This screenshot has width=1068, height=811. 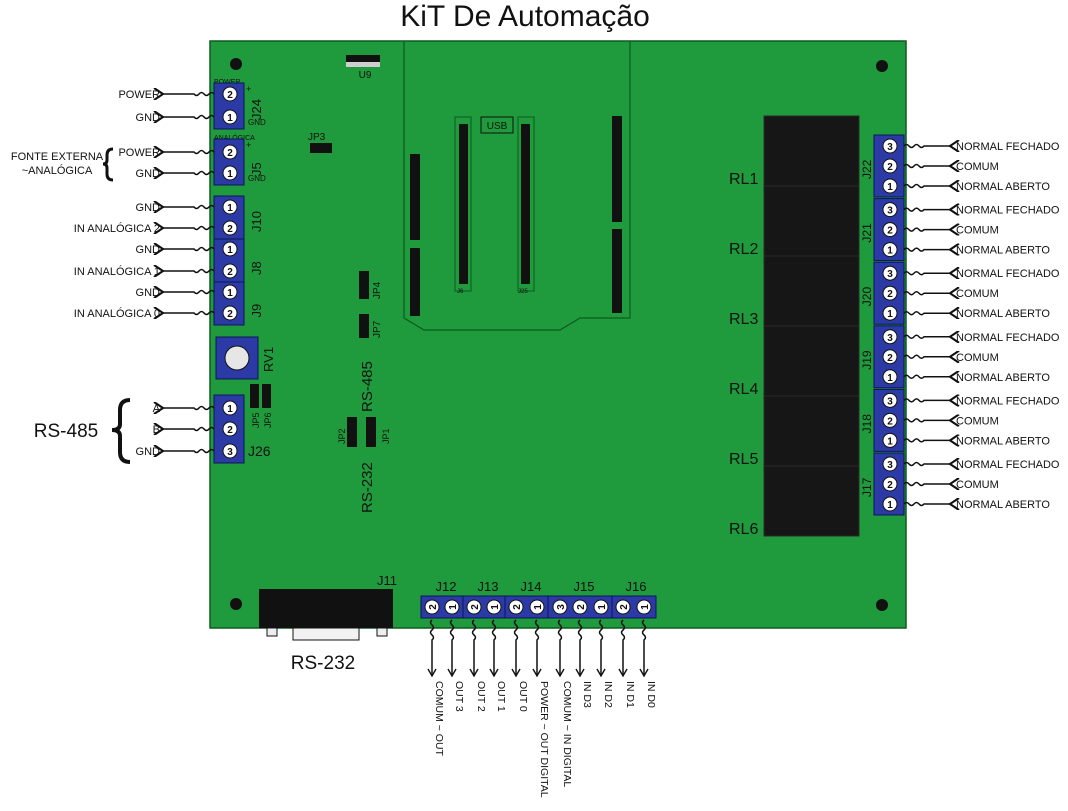 I want to click on jp5-label: JP5, so click(x=256, y=420).